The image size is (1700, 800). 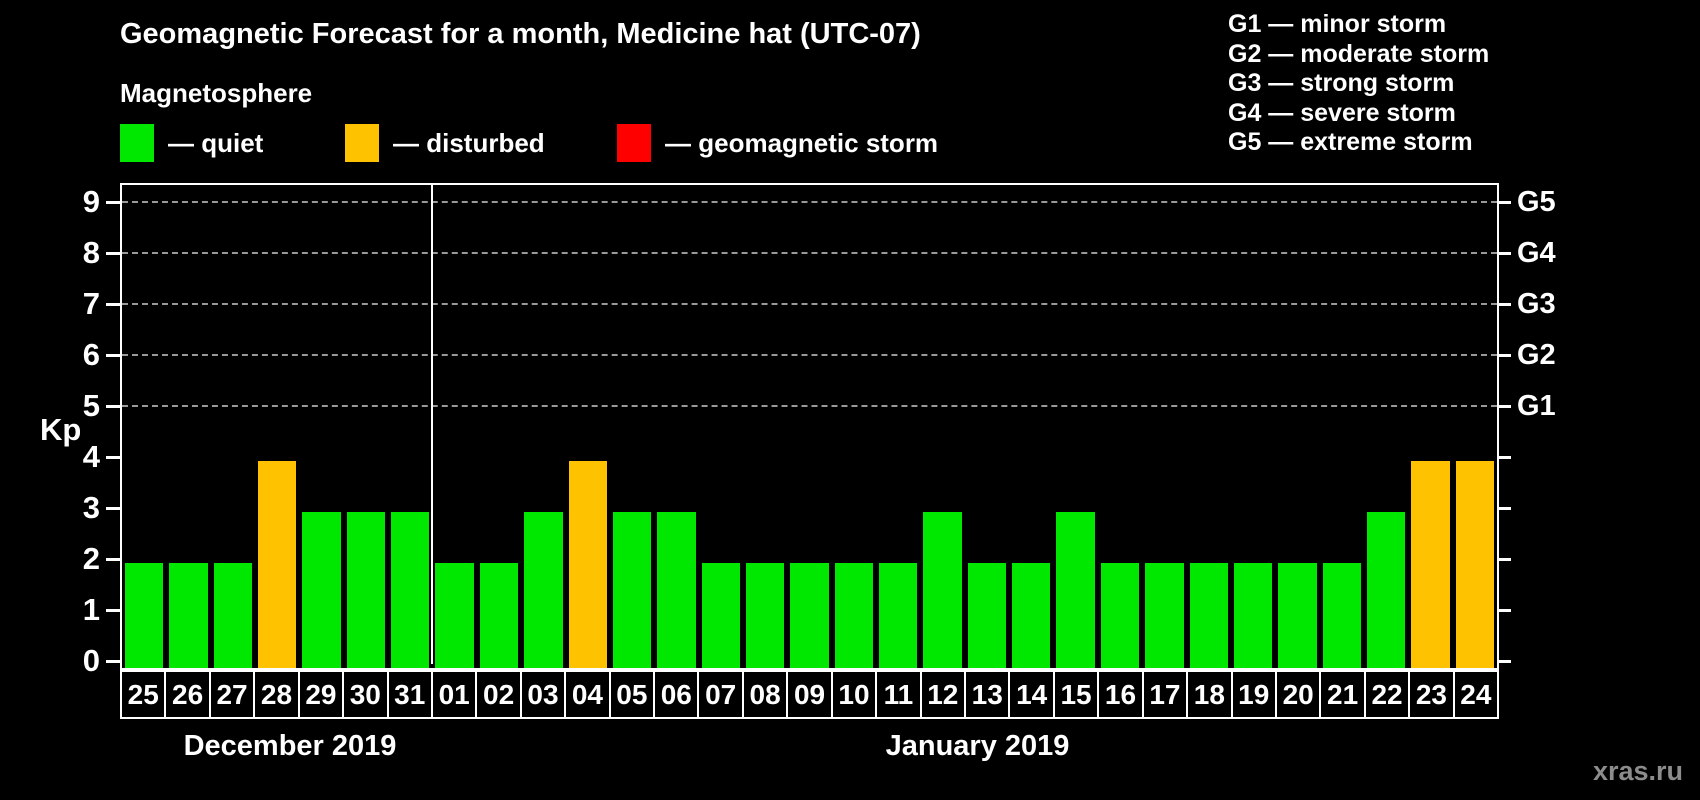 I want to click on right-tick-kp4, so click(x=1504, y=457).